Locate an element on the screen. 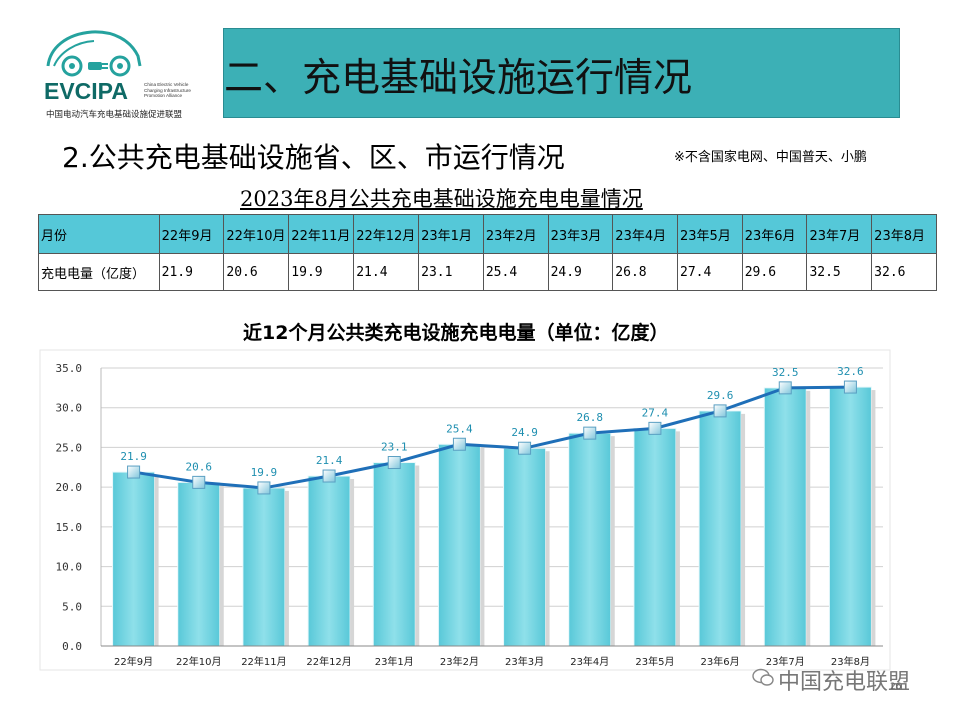 The image size is (960, 720). section-title: 2.公共充电基础设施省、区、市运行情况 is located at coordinates (313, 157).